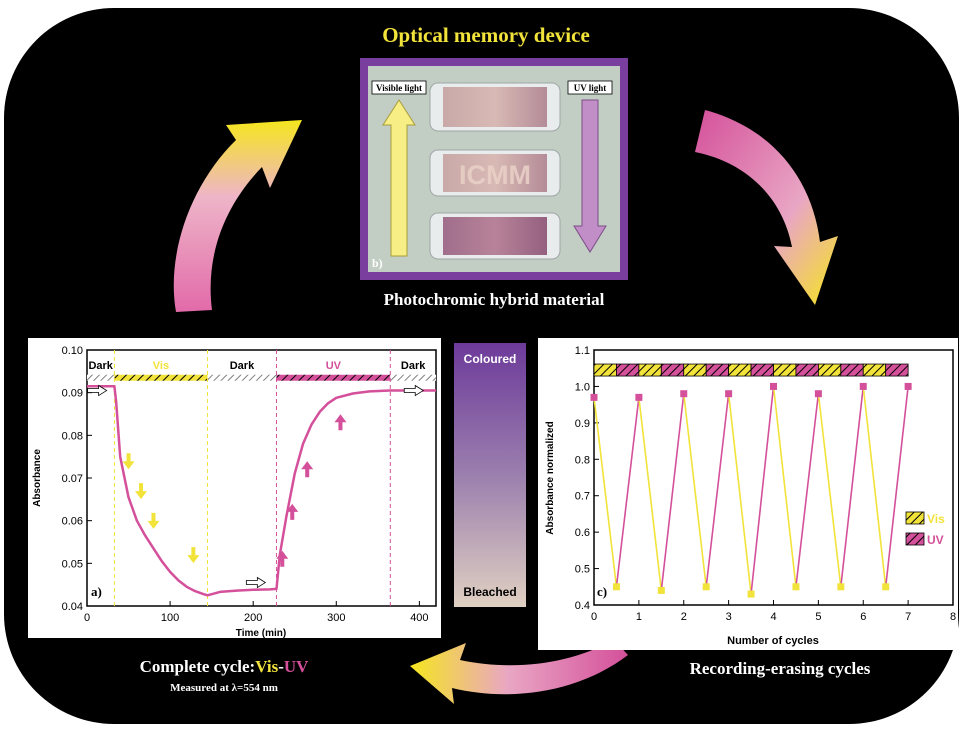  I want to click on chart-c-ytick-label: 1.0, so click(582, 387).